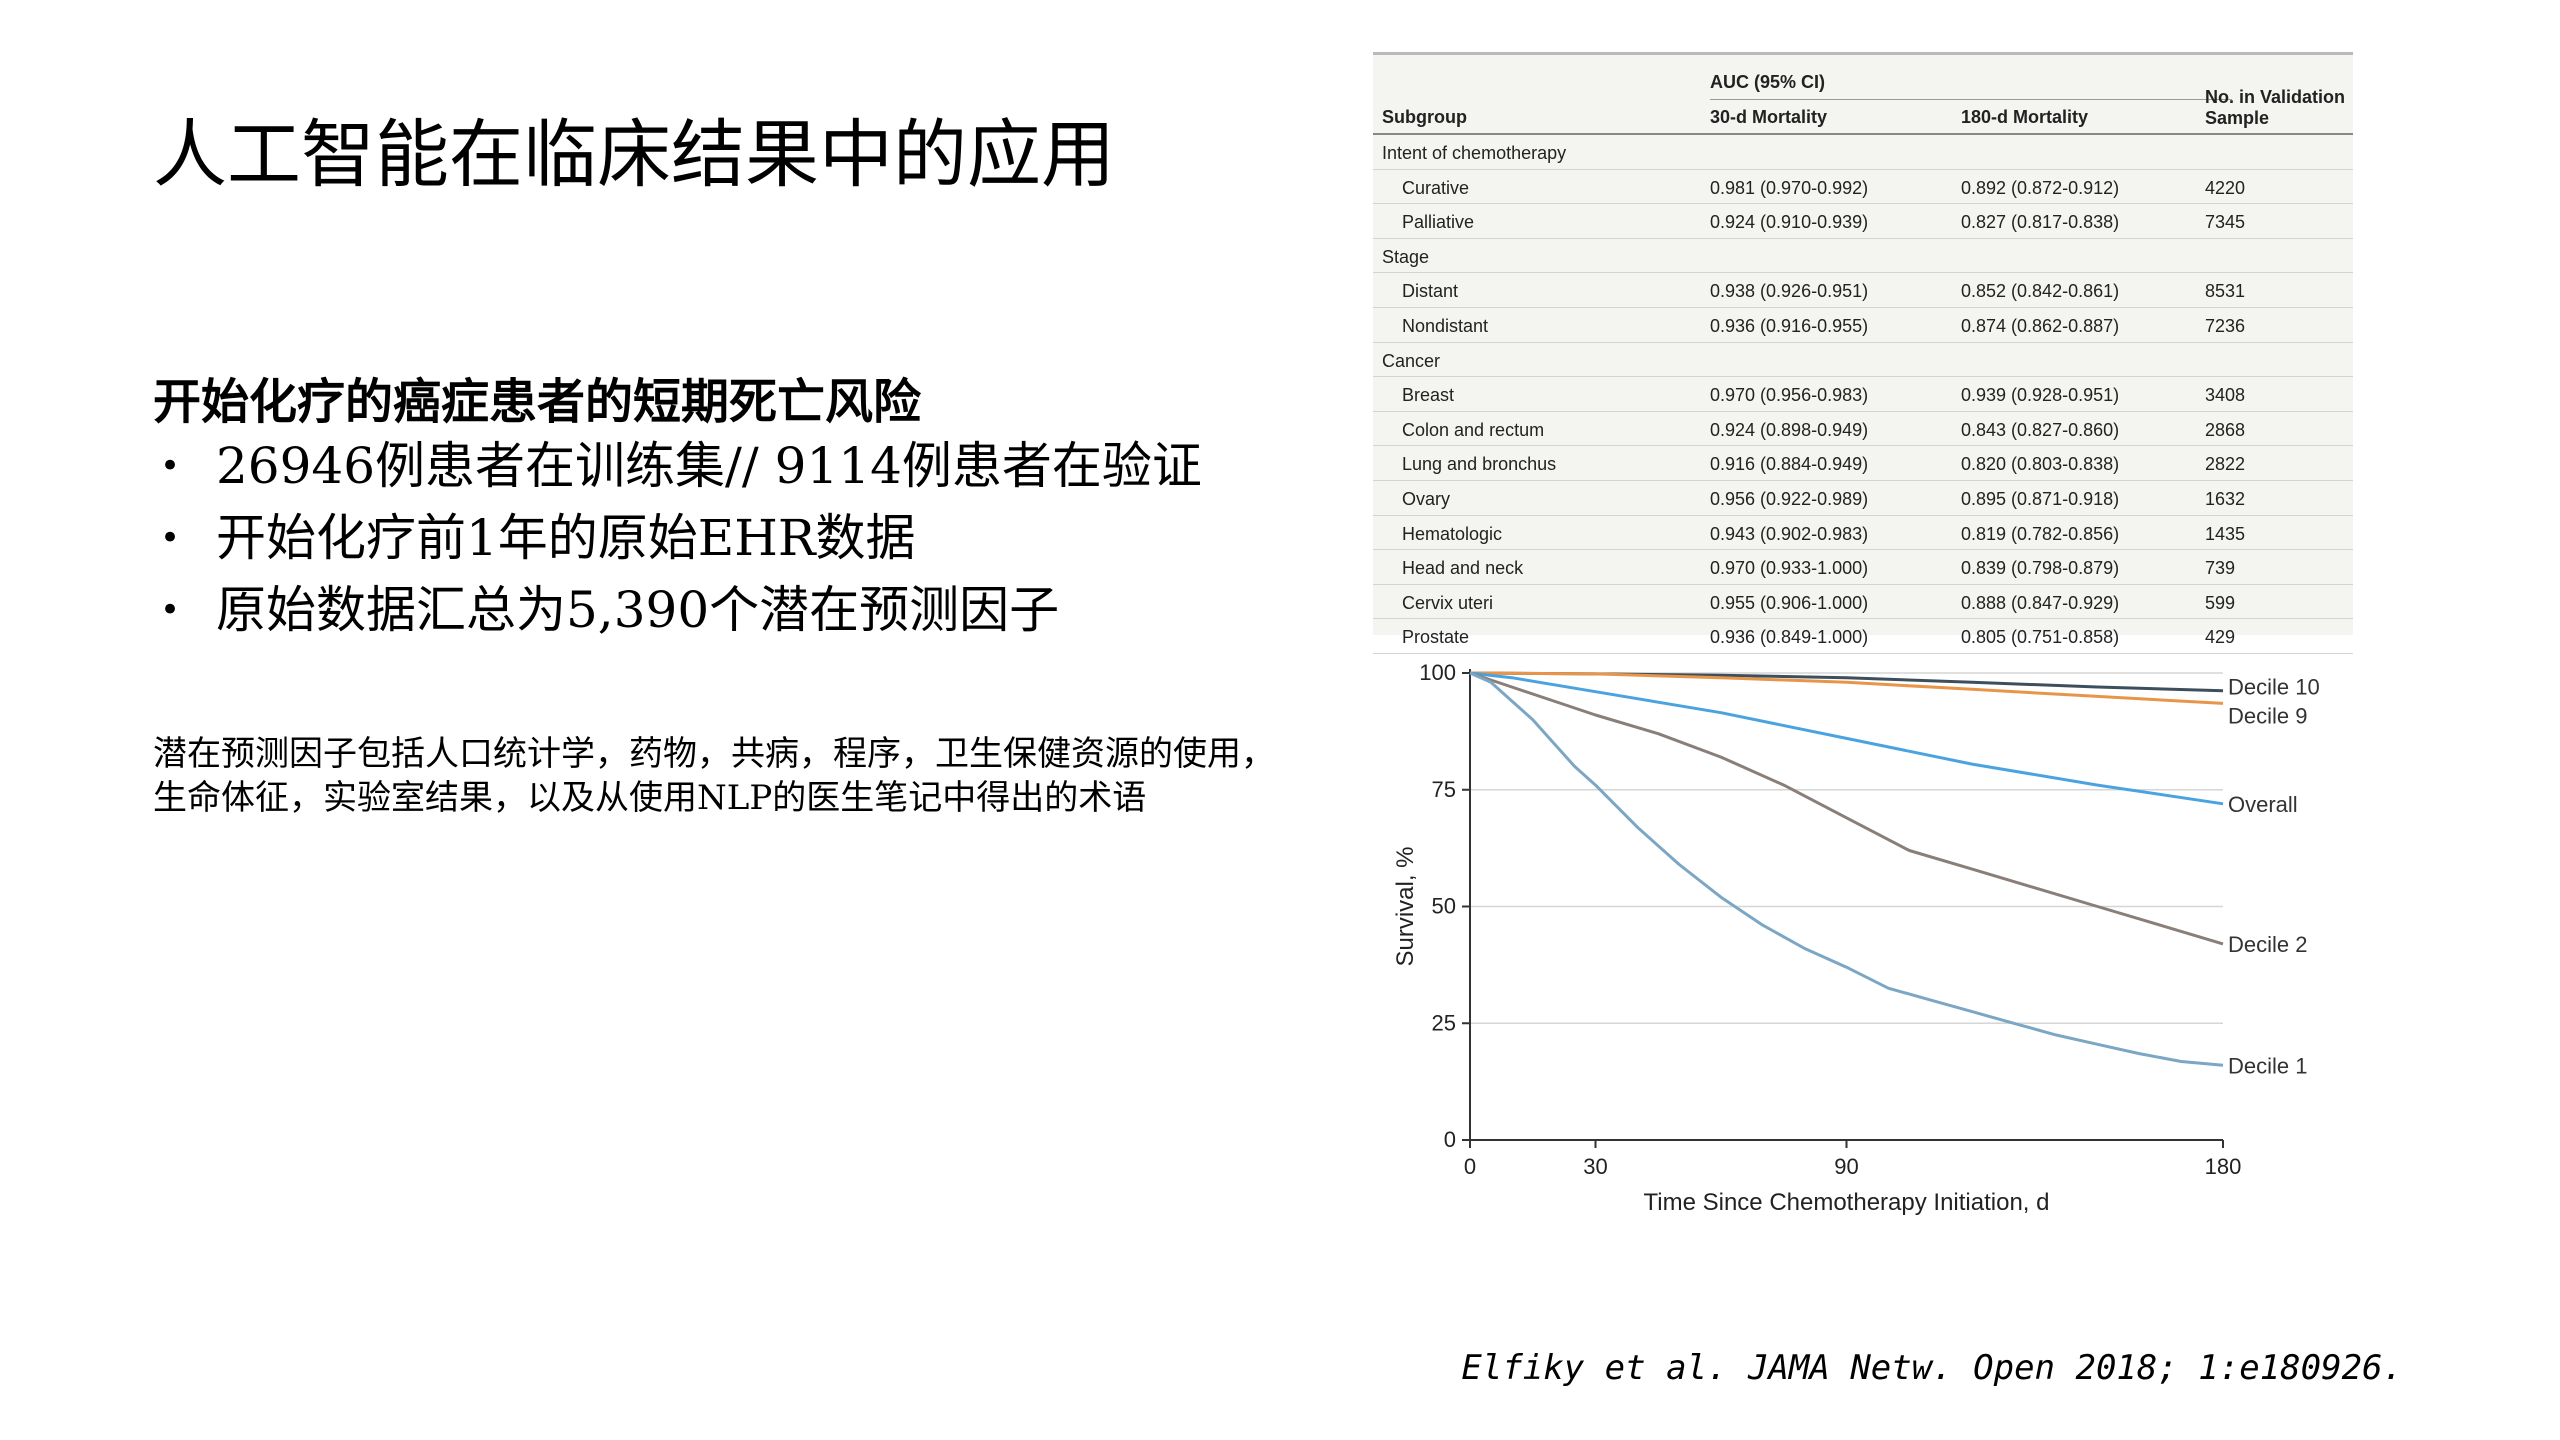 The height and width of the screenshot is (1440, 2560). I want to click on subgroup-cell: Colon and rectum, so click(1473, 429).